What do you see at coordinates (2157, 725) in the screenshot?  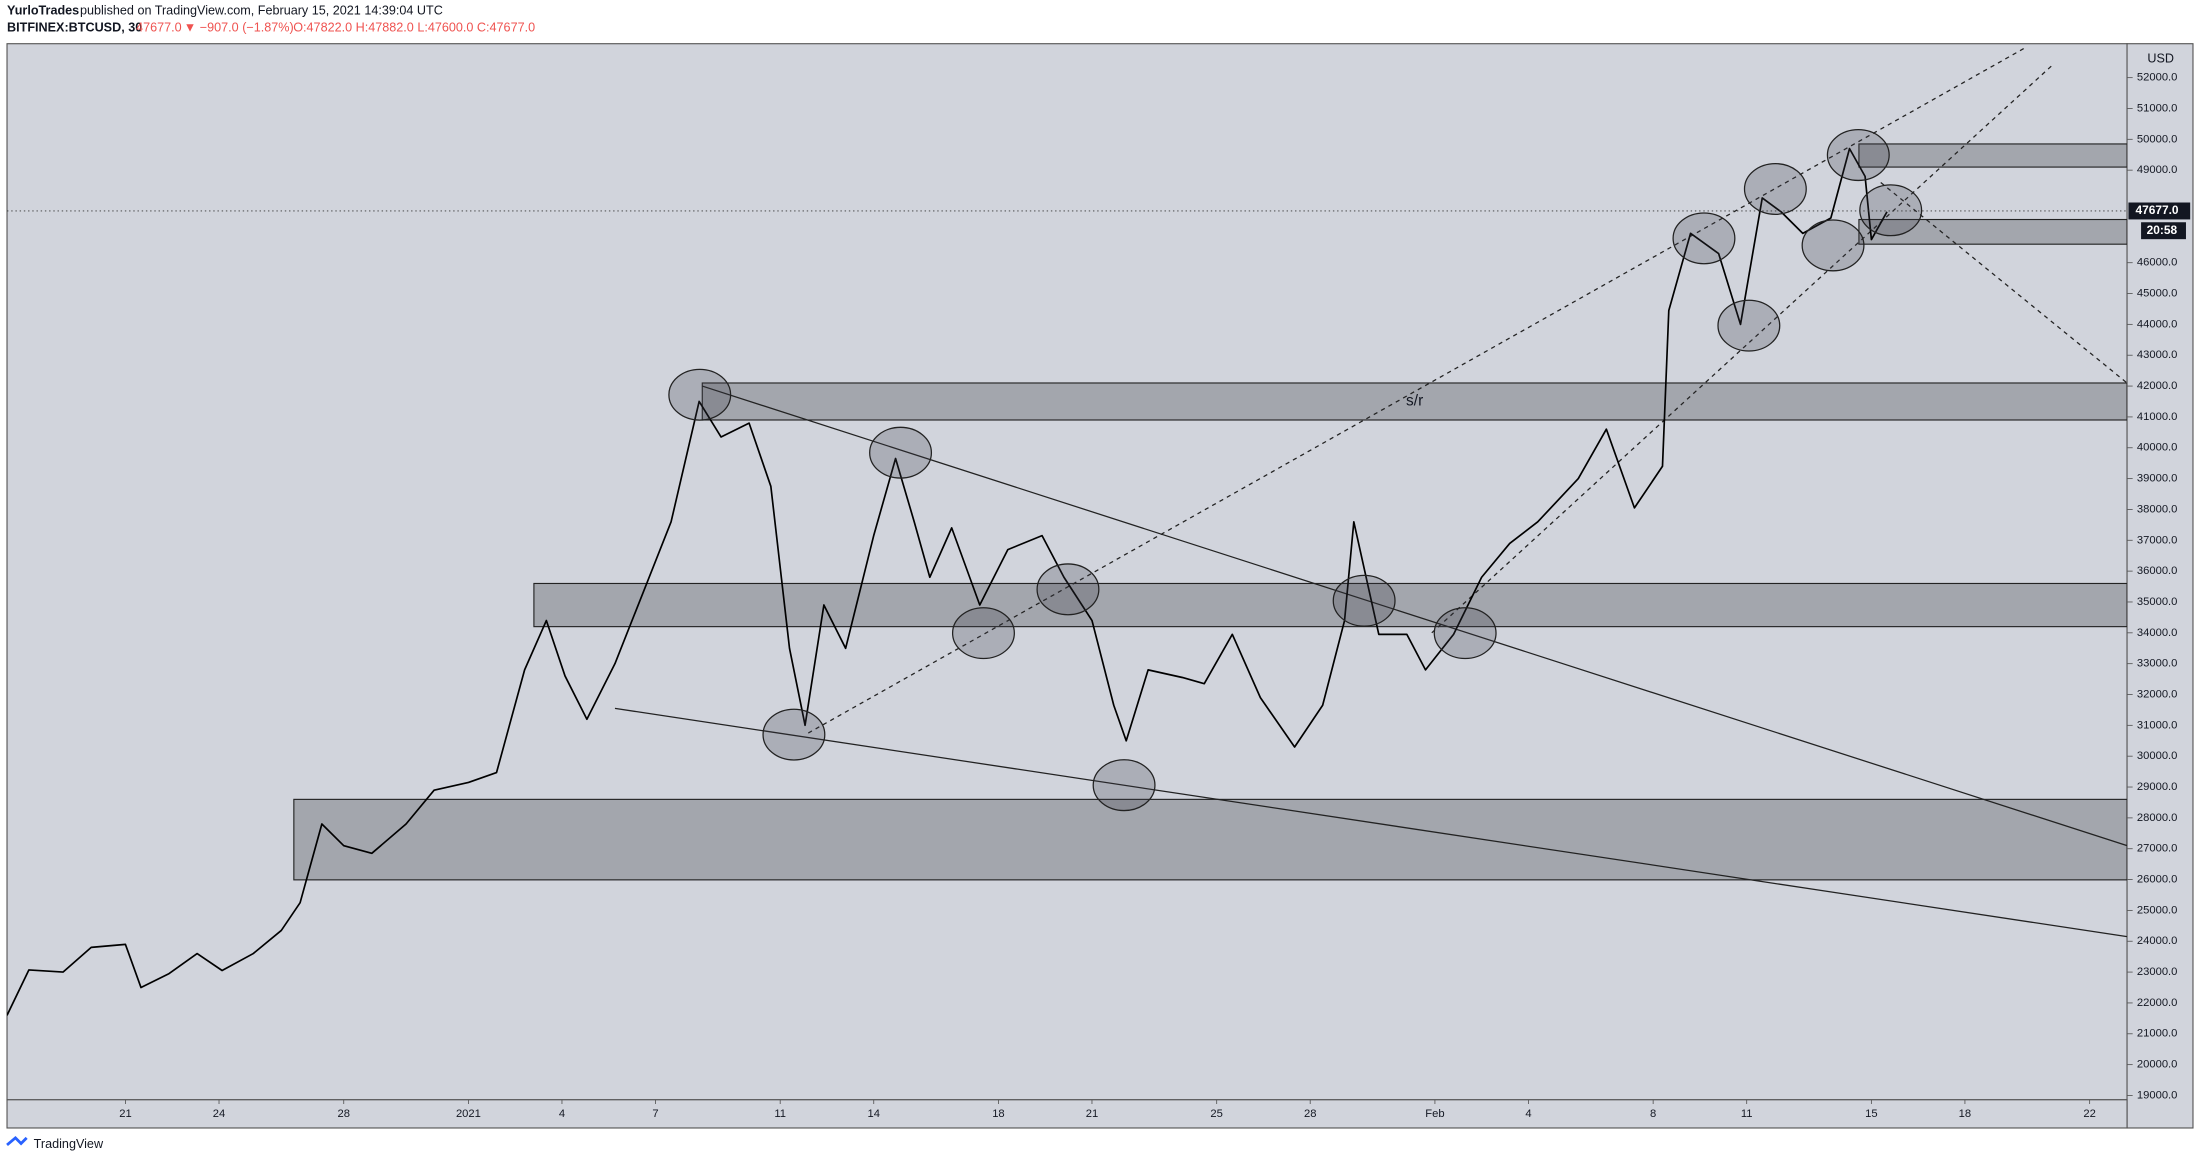 I see `y-tick-label: 31000.0` at bounding box center [2157, 725].